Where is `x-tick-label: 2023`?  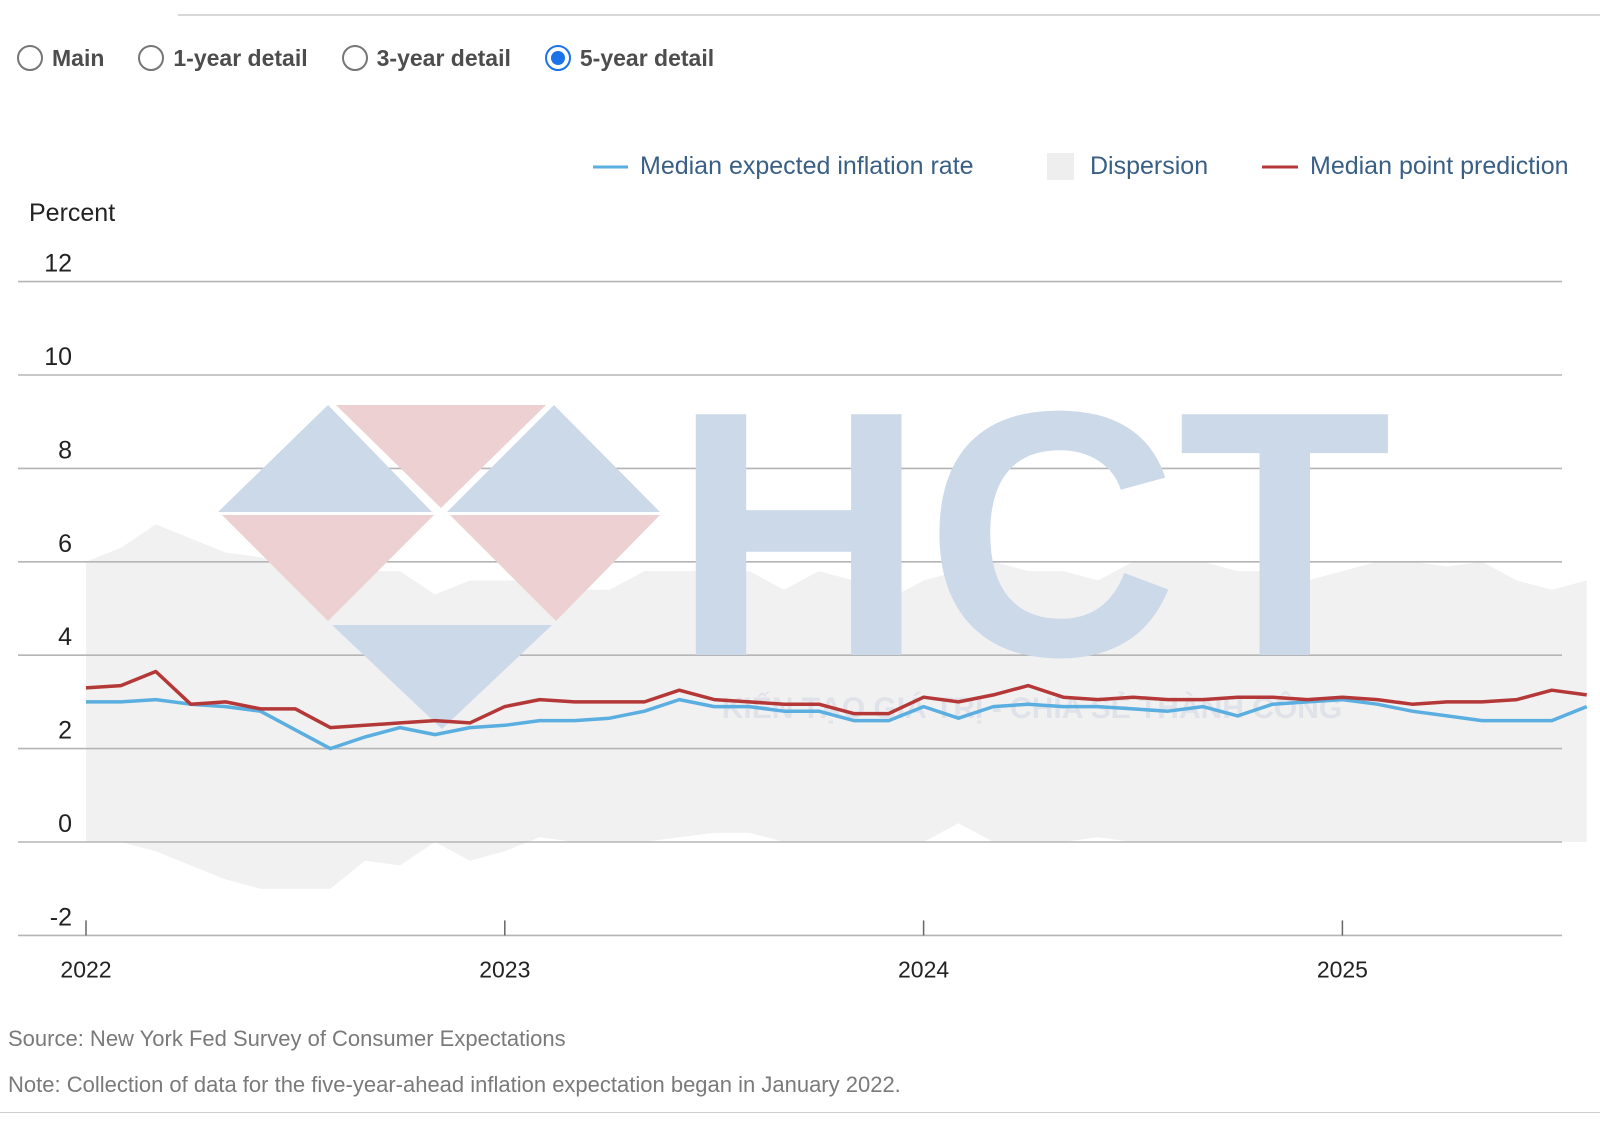
x-tick-label: 2023 is located at coordinates (504, 969).